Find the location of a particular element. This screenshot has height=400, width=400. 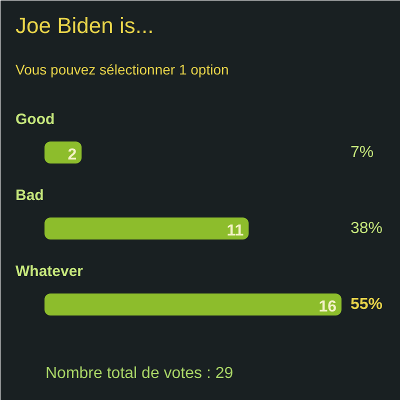

text: 55% is located at coordinates (366, 304).